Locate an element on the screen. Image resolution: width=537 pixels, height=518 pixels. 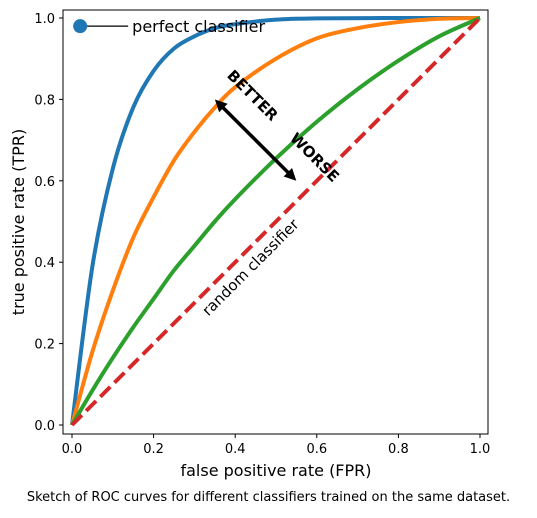
x-tick-label: 0.8 is located at coordinates (398, 449).